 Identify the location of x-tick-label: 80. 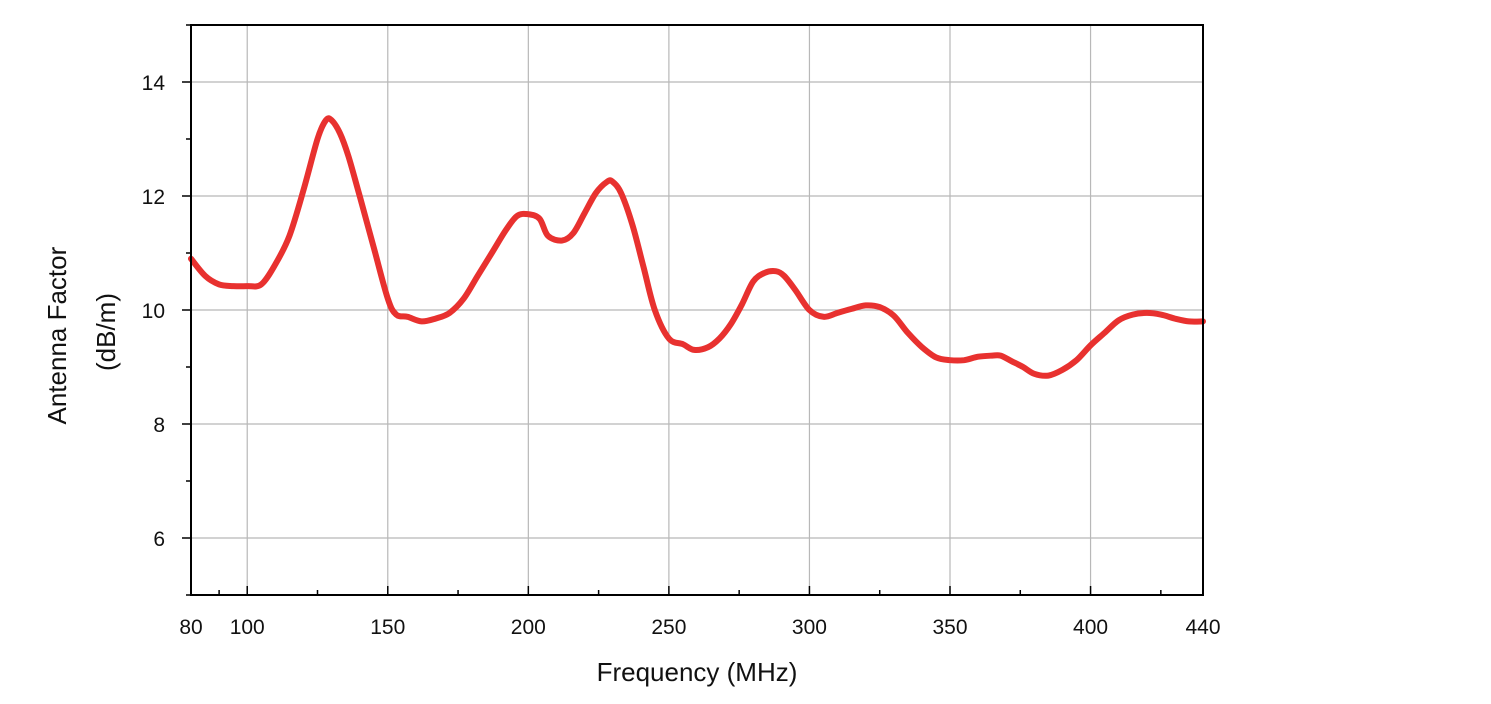
(190, 627).